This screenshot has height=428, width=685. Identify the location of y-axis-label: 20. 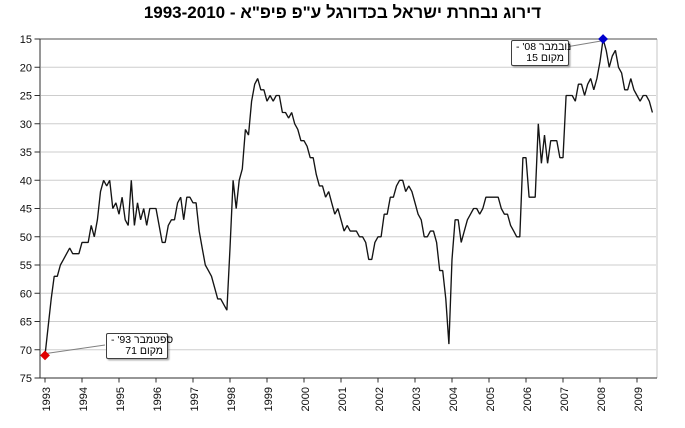
(26, 68).